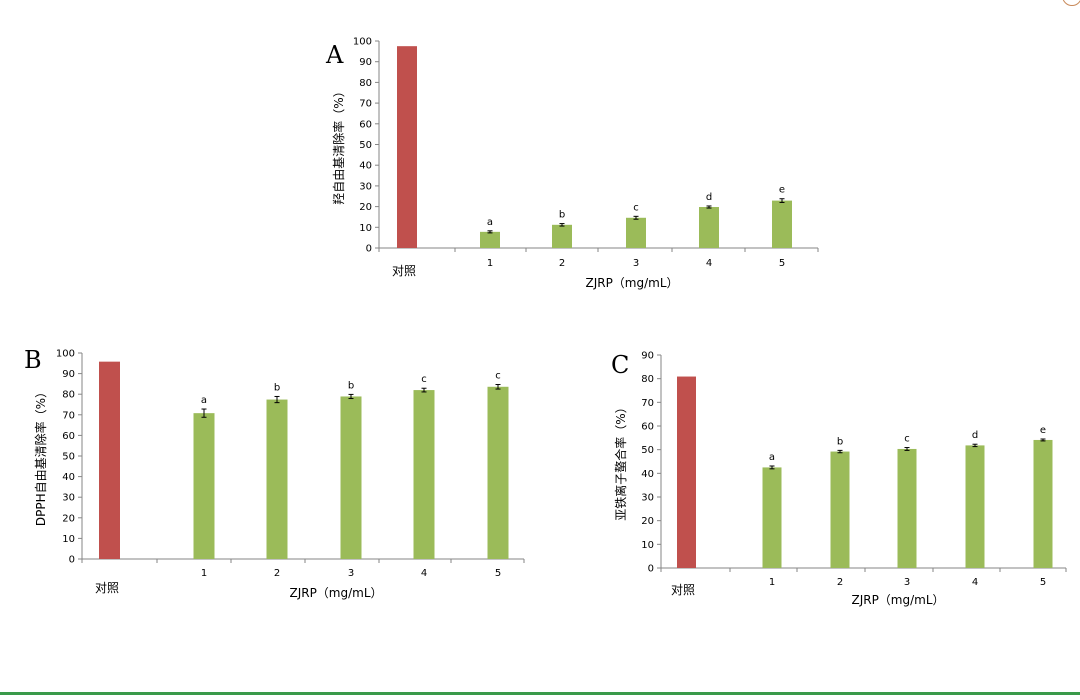 The width and height of the screenshot is (1080, 700). What do you see at coordinates (334, 55) in the screenshot?
I see `panel-letter: A` at bounding box center [334, 55].